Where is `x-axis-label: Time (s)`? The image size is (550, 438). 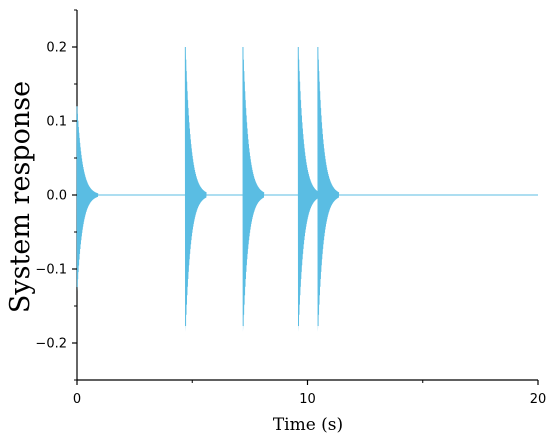
x-axis-label: Time (s) is located at coordinates (308, 425).